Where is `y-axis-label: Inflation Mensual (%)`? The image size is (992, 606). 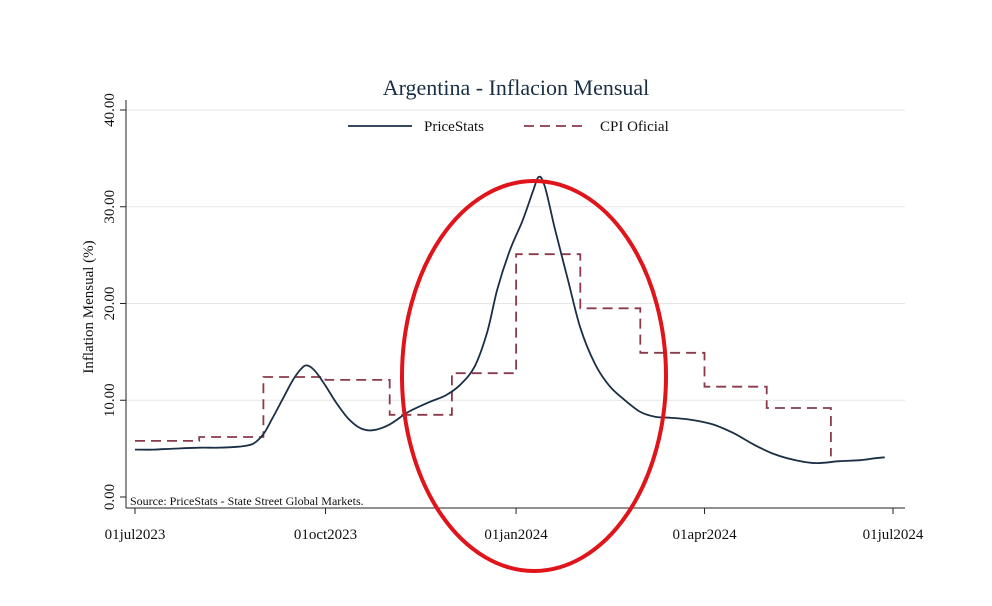
y-axis-label: Inflation Mensual (%) is located at coordinates (89, 306).